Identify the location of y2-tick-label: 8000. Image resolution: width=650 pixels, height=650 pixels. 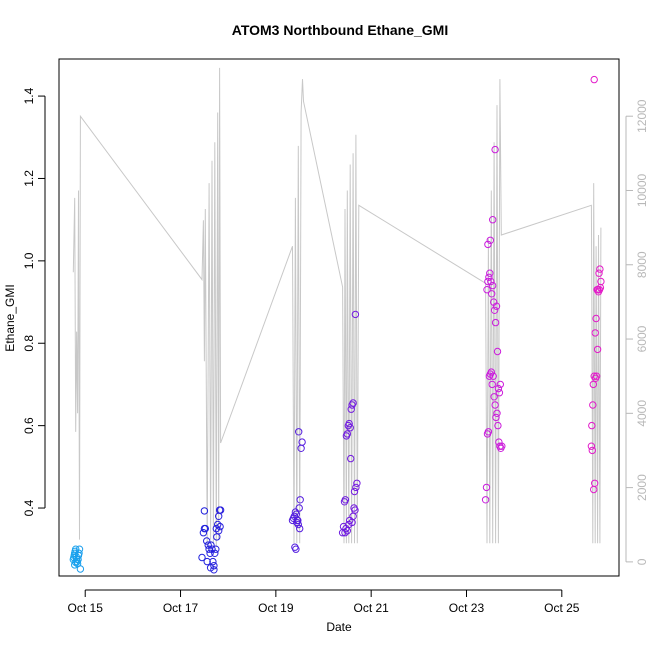
(642, 264).